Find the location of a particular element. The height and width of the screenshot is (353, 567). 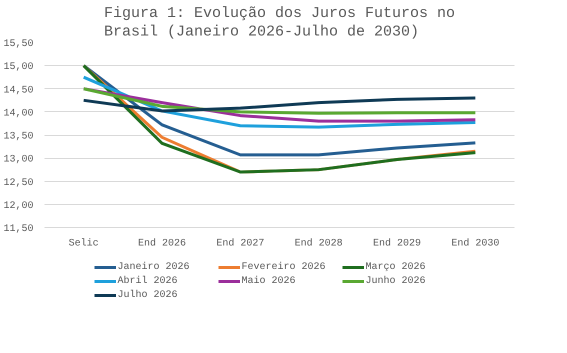

chart-title: Figura 1: Evolução dos Juros Futuros no Brasil (Janeiro 2026-Julho de 2030) is located at coordinates (280, 22).